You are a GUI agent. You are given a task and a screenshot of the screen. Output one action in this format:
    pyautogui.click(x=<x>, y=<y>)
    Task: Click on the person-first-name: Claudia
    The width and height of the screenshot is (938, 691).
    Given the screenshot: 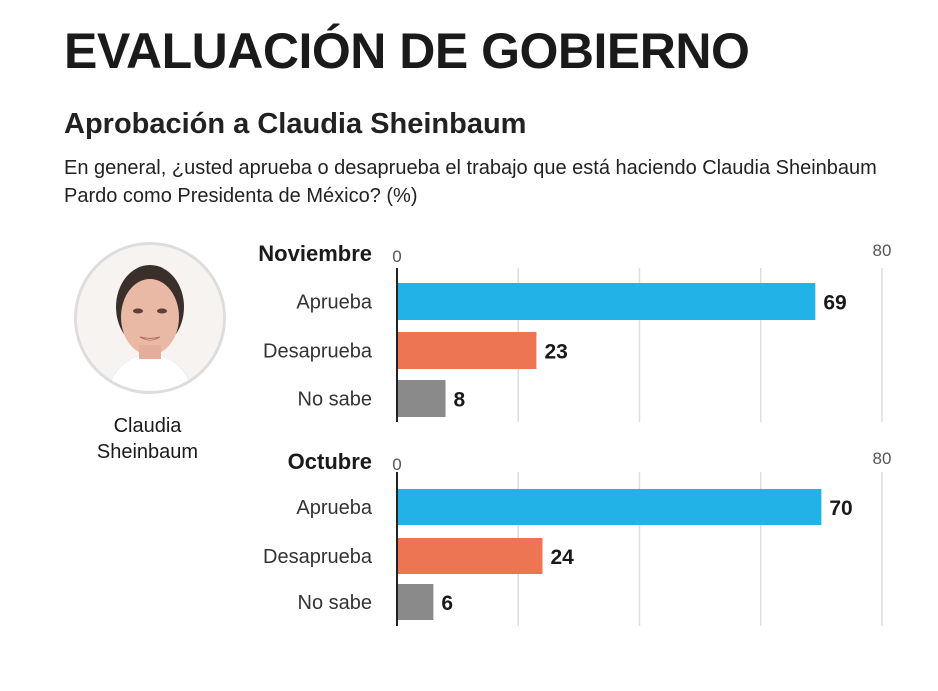 What is the action you would take?
    pyautogui.click(x=147, y=426)
    